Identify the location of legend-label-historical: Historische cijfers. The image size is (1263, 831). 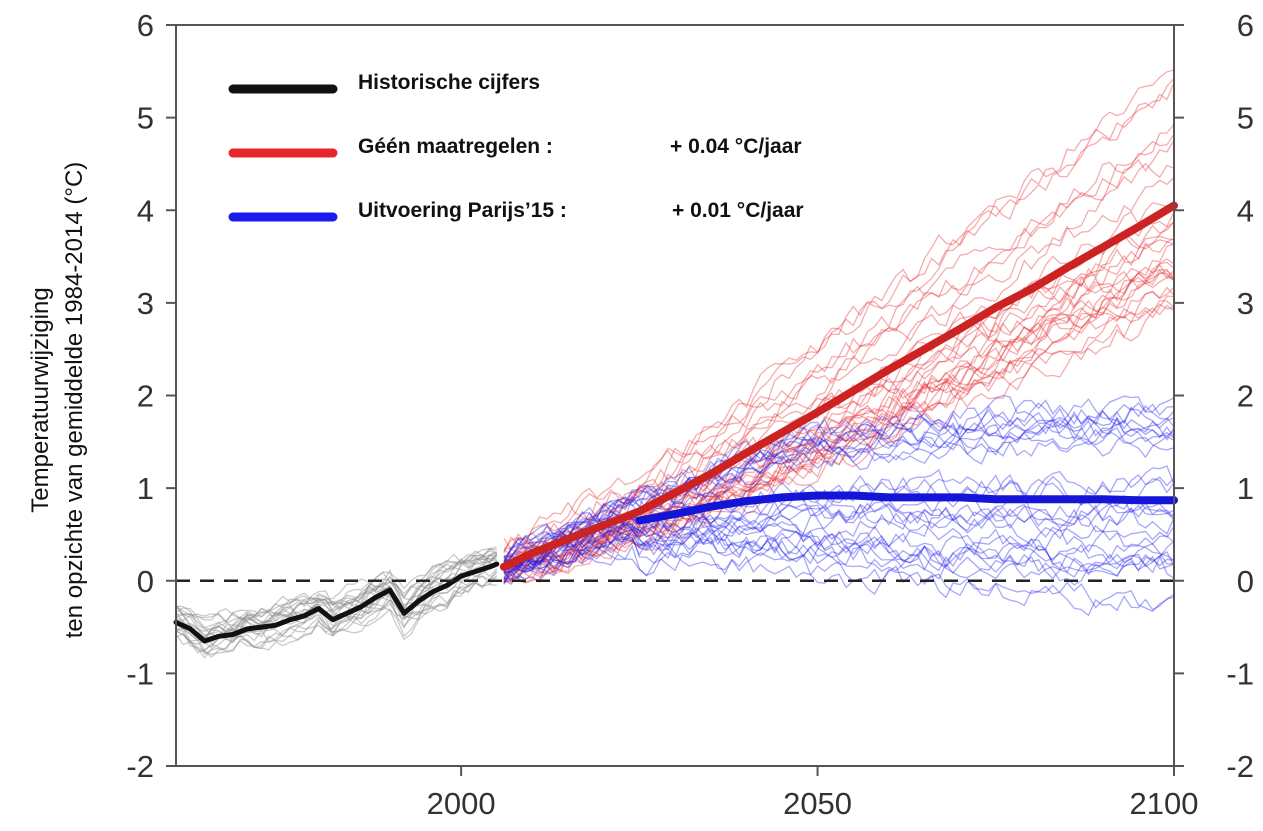
(449, 82).